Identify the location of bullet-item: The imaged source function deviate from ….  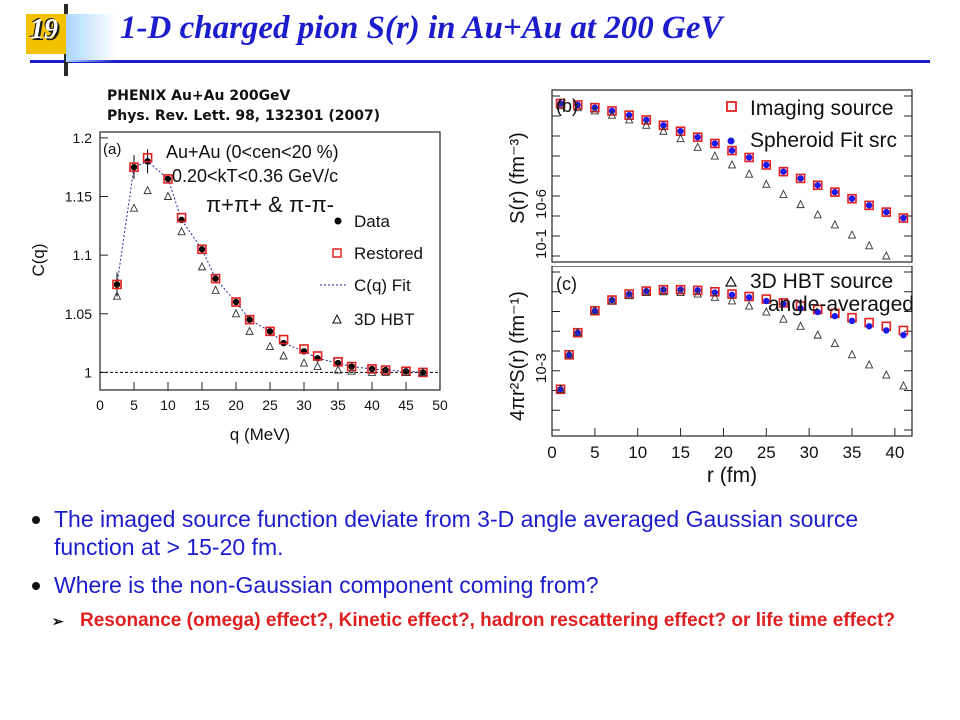
(485, 533).